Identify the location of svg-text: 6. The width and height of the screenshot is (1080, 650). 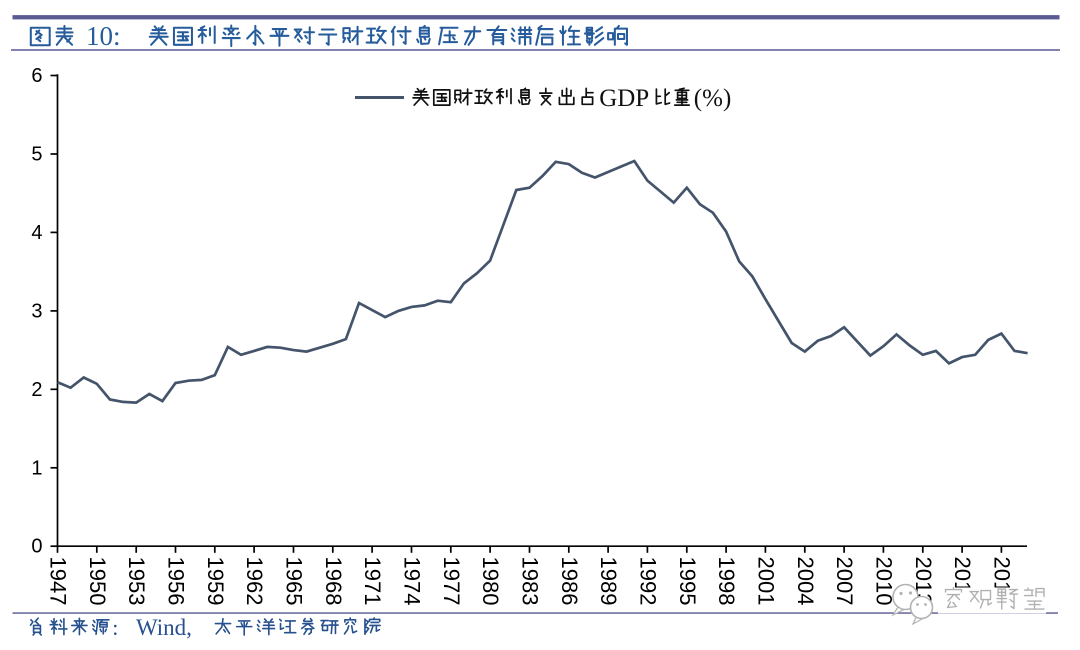
(36, 76).